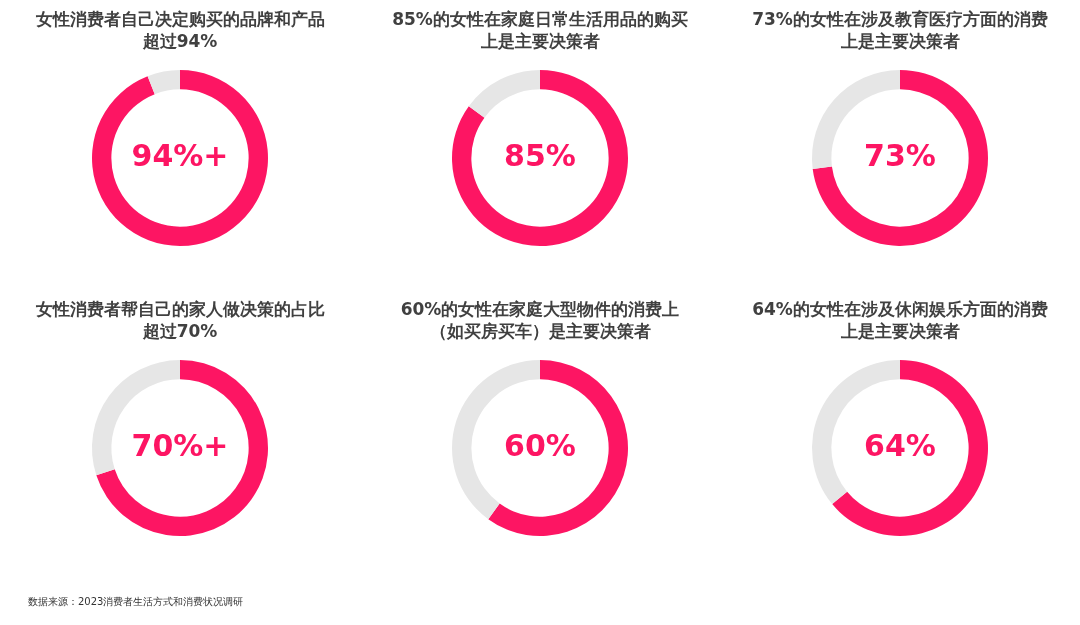 Image resolution: width=1080 pixels, height=625 pixels. Describe the element at coordinates (900, 30) in the screenshot. I see `chart-title: 73%的女性在涉及教育医疗方面的消费上是主要决策者` at that location.